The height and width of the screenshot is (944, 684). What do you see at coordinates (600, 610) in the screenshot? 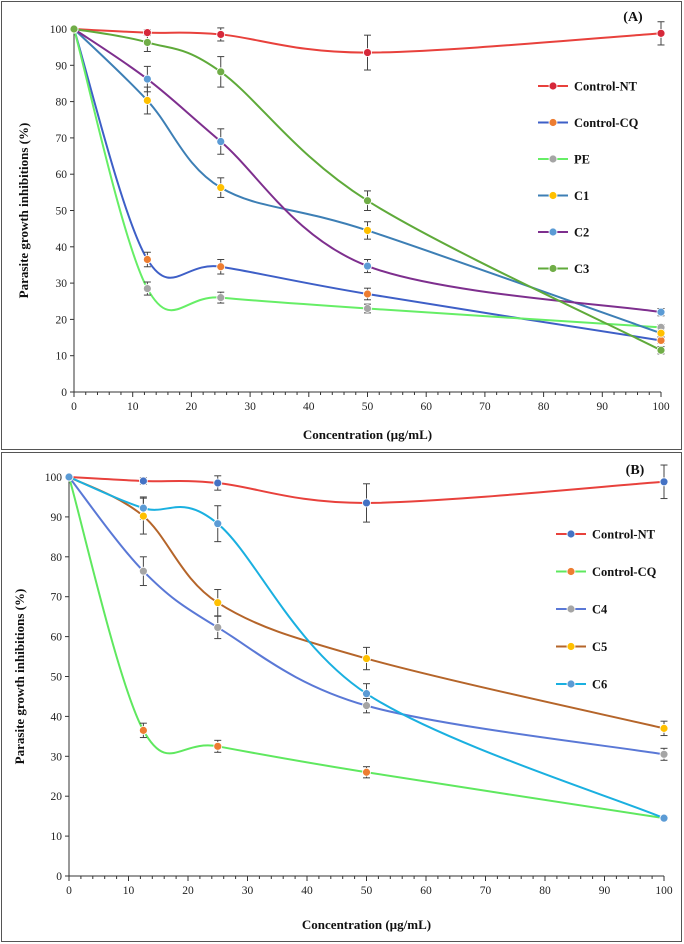
I see `chart1-legend-label-C4: C4` at bounding box center [600, 610].